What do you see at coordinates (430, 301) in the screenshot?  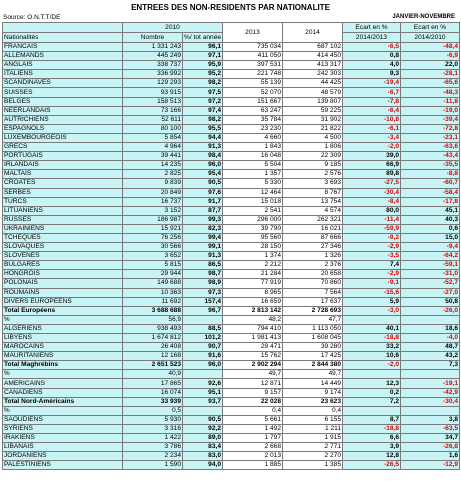 I see `ecart-2014-2010-cell: 50,8` at bounding box center [430, 301].